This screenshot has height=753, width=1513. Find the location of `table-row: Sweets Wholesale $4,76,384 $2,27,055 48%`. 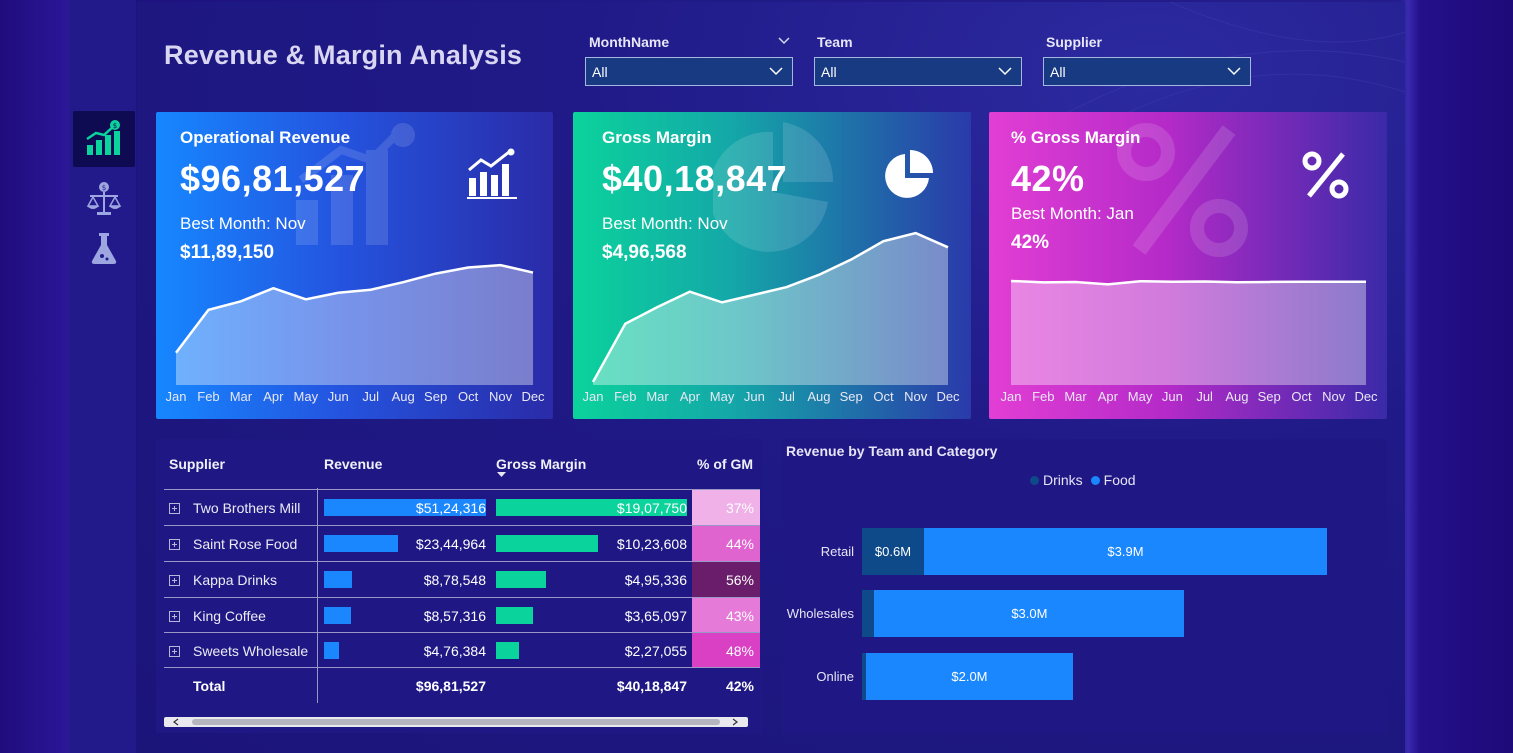

table-row: Sweets Wholesale $4,76,384 $2,27,055 48% is located at coordinates (462, 650).